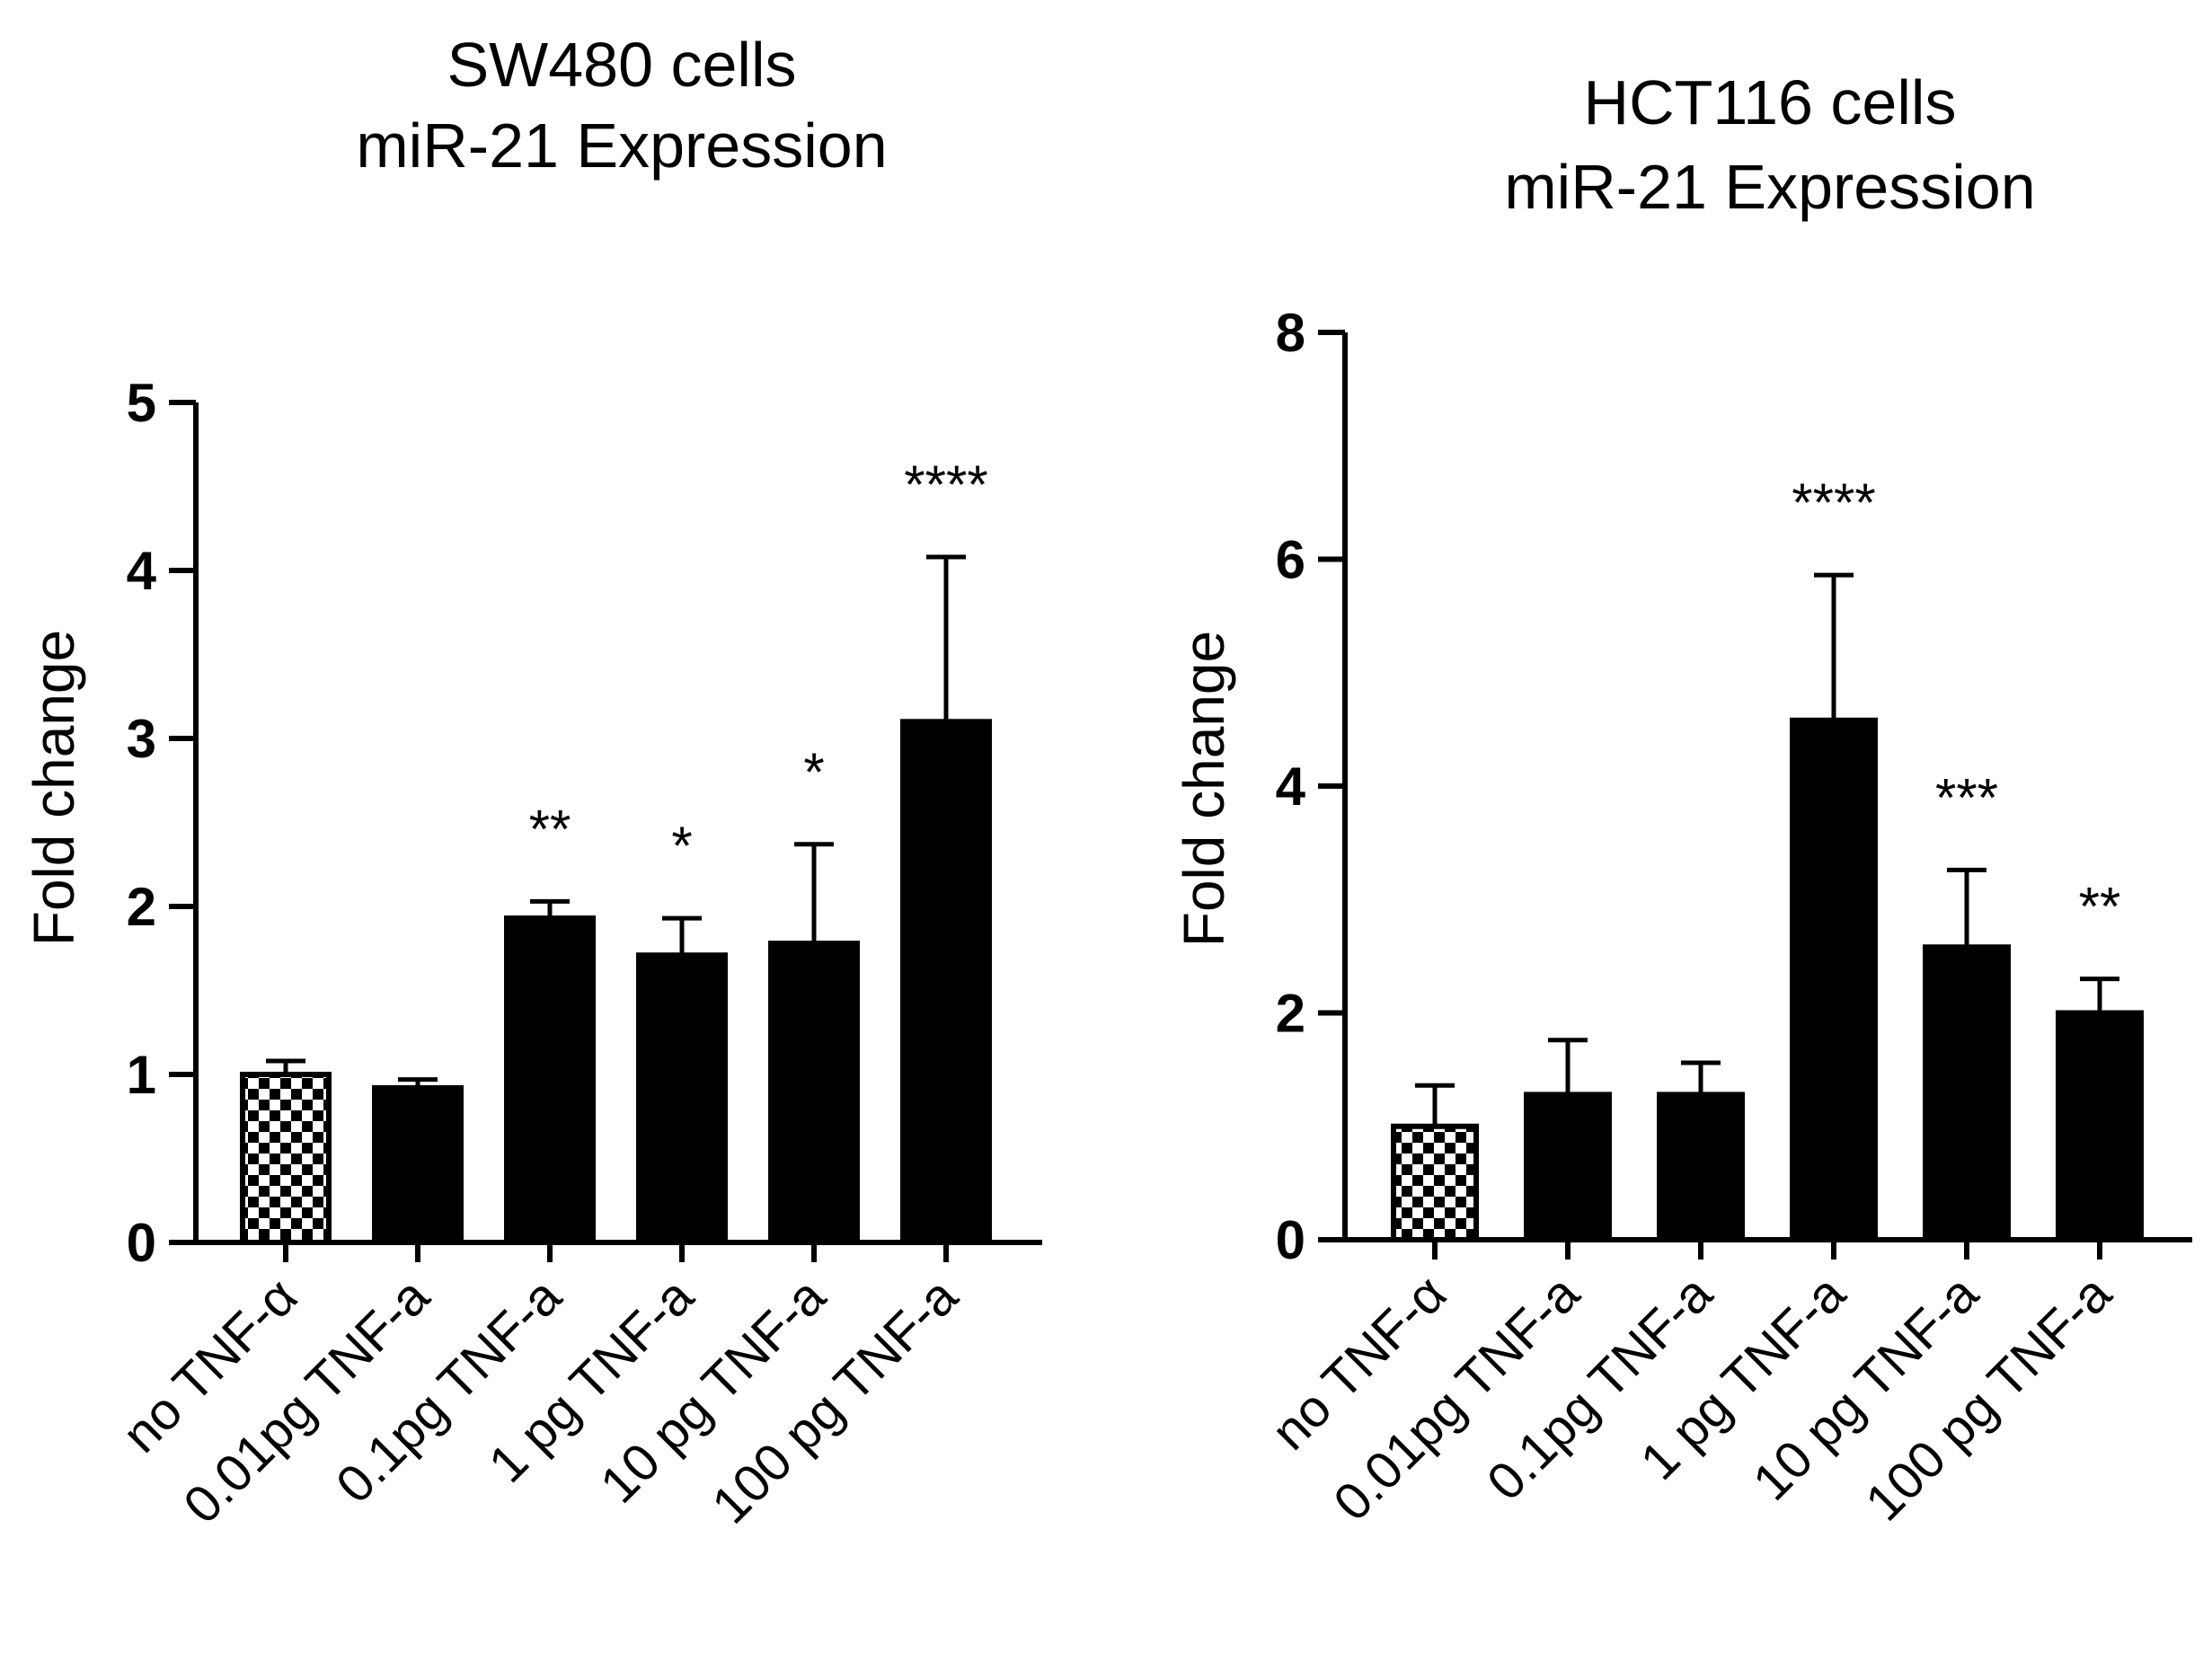  What do you see at coordinates (1966, 797) in the screenshot?
I see `significance-label: ***` at bounding box center [1966, 797].